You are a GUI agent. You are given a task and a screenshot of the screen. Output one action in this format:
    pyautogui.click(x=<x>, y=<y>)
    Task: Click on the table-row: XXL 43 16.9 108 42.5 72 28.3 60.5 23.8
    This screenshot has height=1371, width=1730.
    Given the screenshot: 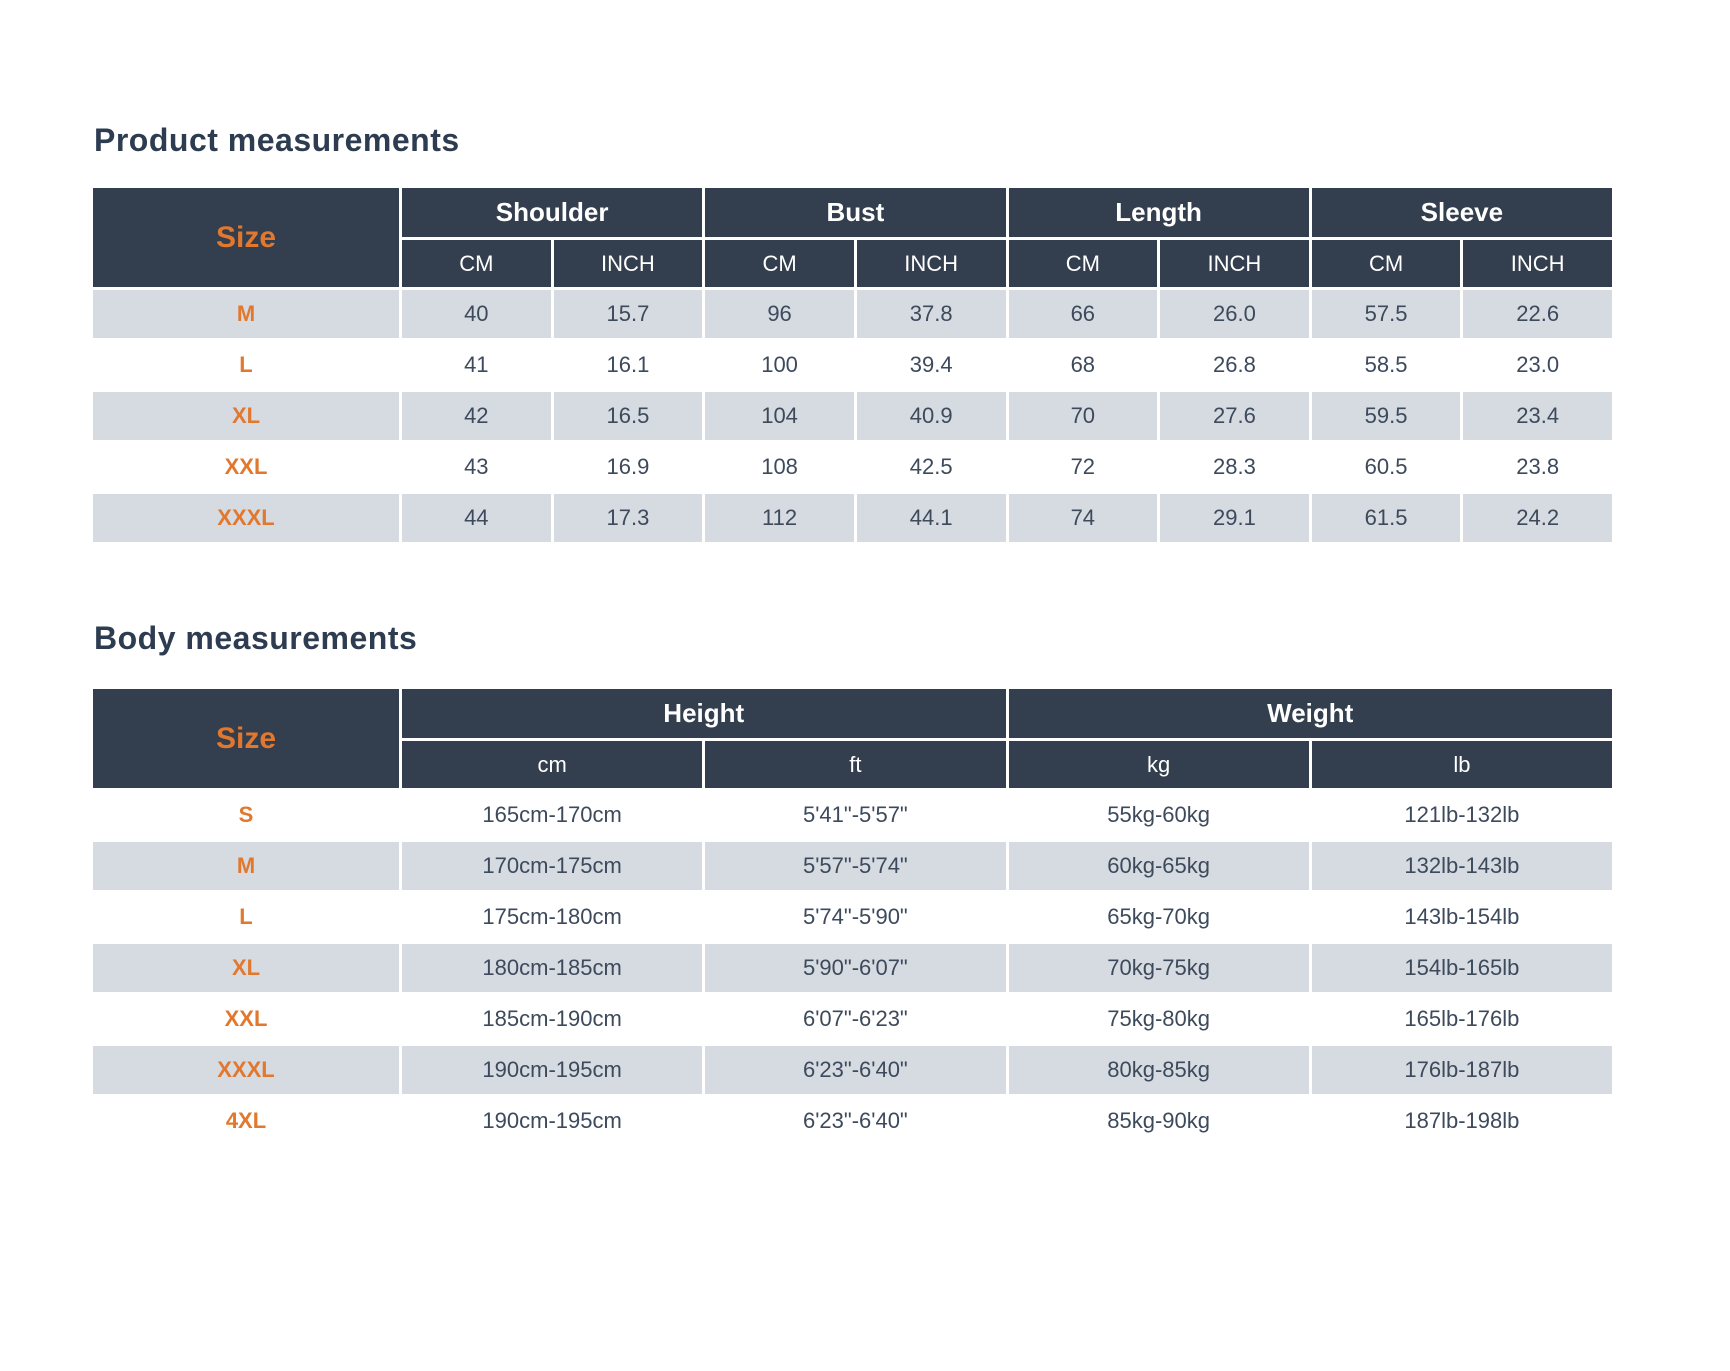 What is the action you would take?
    pyautogui.click(x=852, y=467)
    